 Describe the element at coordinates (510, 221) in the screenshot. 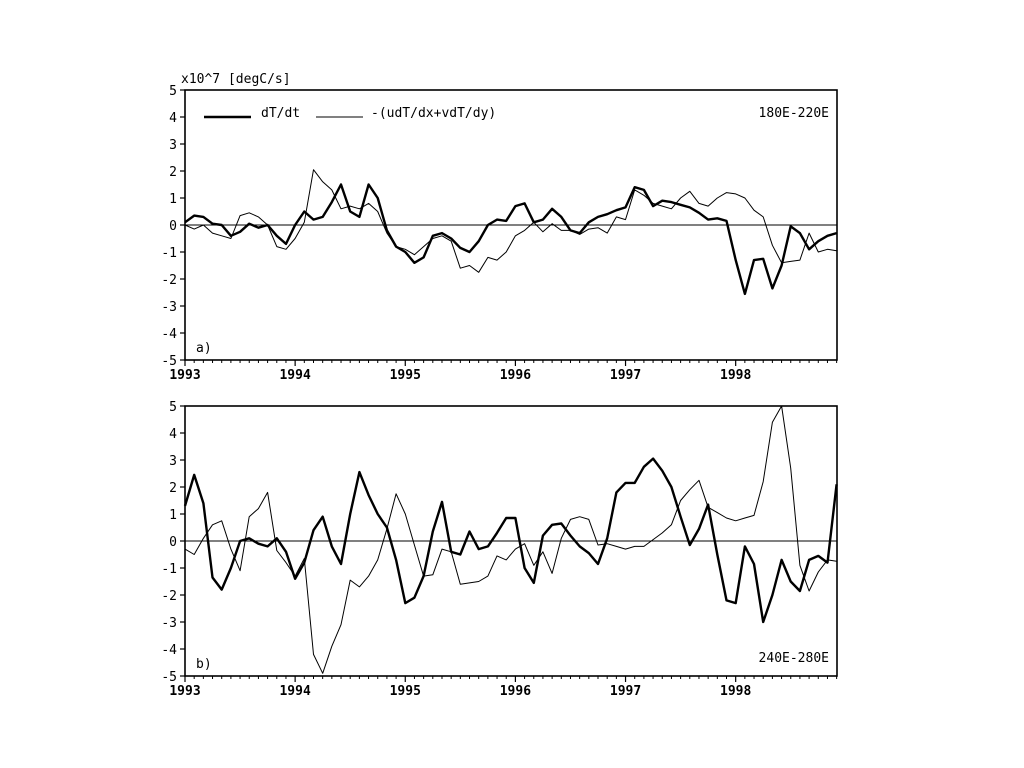

I see `series-line-advection` at that location.